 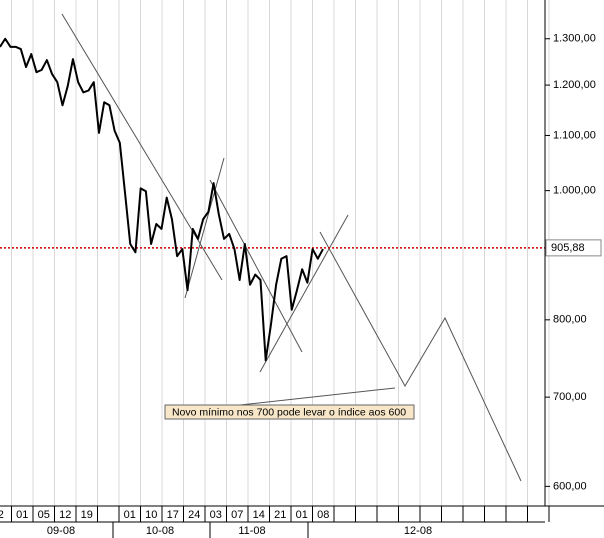 I want to click on y-tick-label: 700,00, so click(x=570, y=397).